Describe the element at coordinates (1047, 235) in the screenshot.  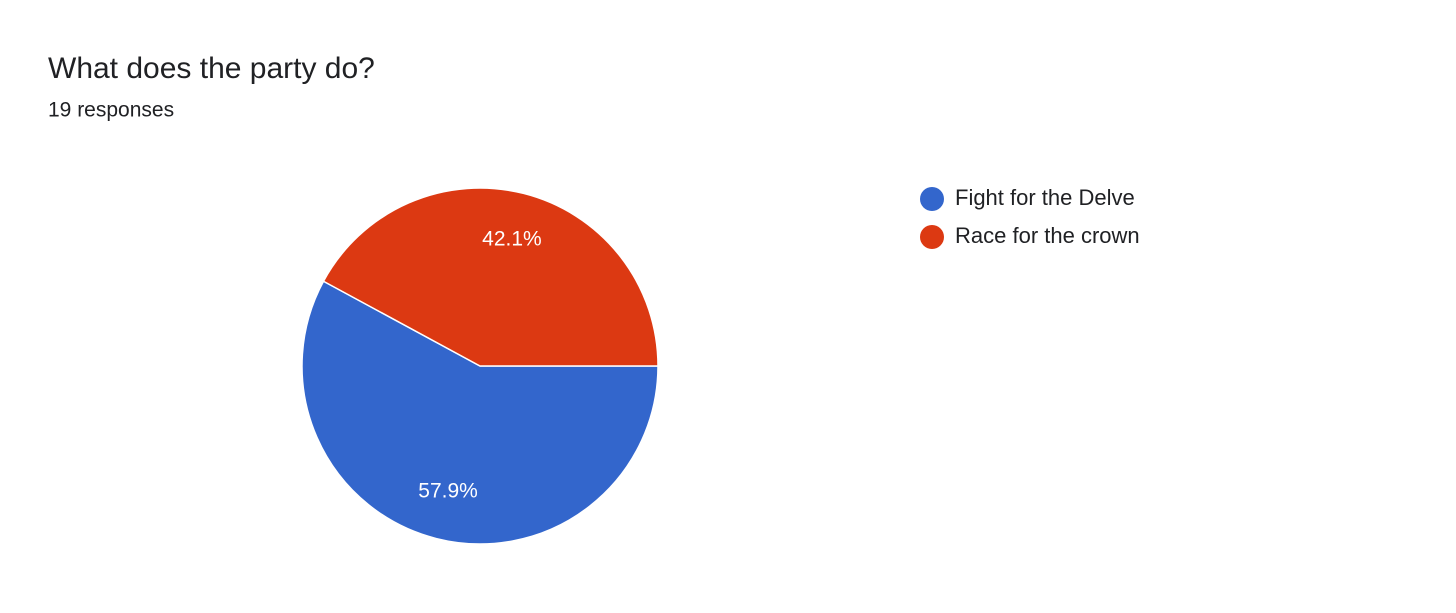
I see `legend-label: Race for the crown` at that location.